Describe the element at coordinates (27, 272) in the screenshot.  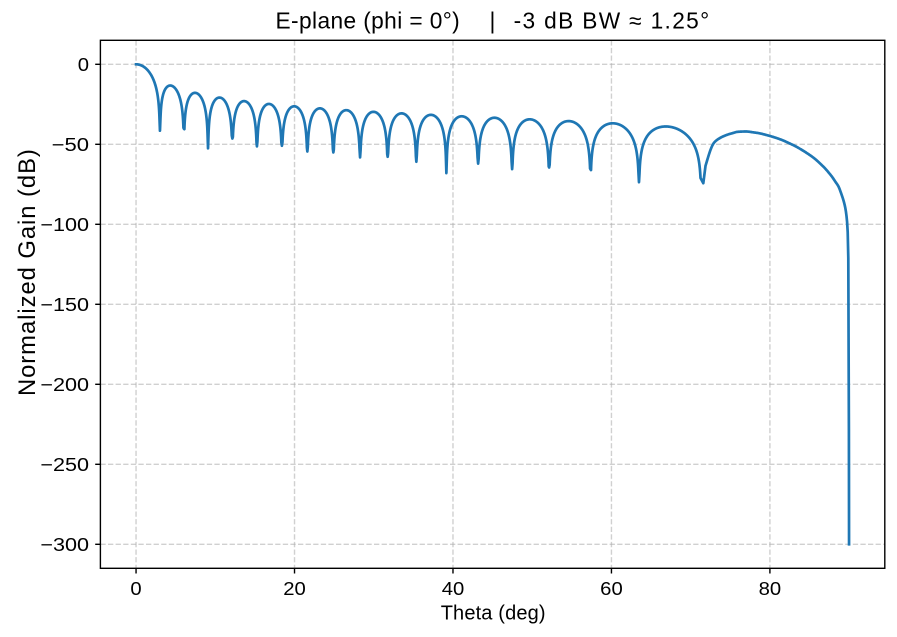
I see `svg-text: Normalized Gain (dB)` at that location.